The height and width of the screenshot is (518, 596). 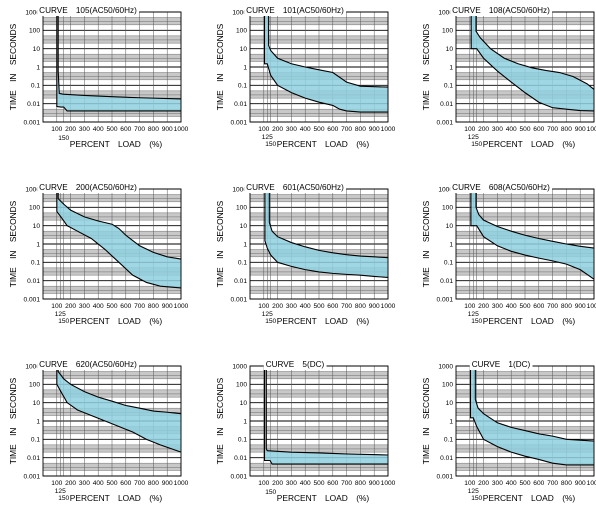 I want to click on chart-title: CURVE 608(AC50/60Hz), so click(x=501, y=187).